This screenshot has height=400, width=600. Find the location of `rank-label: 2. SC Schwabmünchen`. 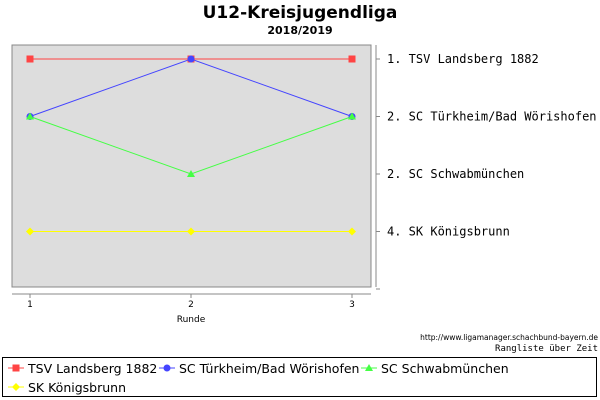

rank-label: 2. SC Schwabmünchen is located at coordinates (455, 174).